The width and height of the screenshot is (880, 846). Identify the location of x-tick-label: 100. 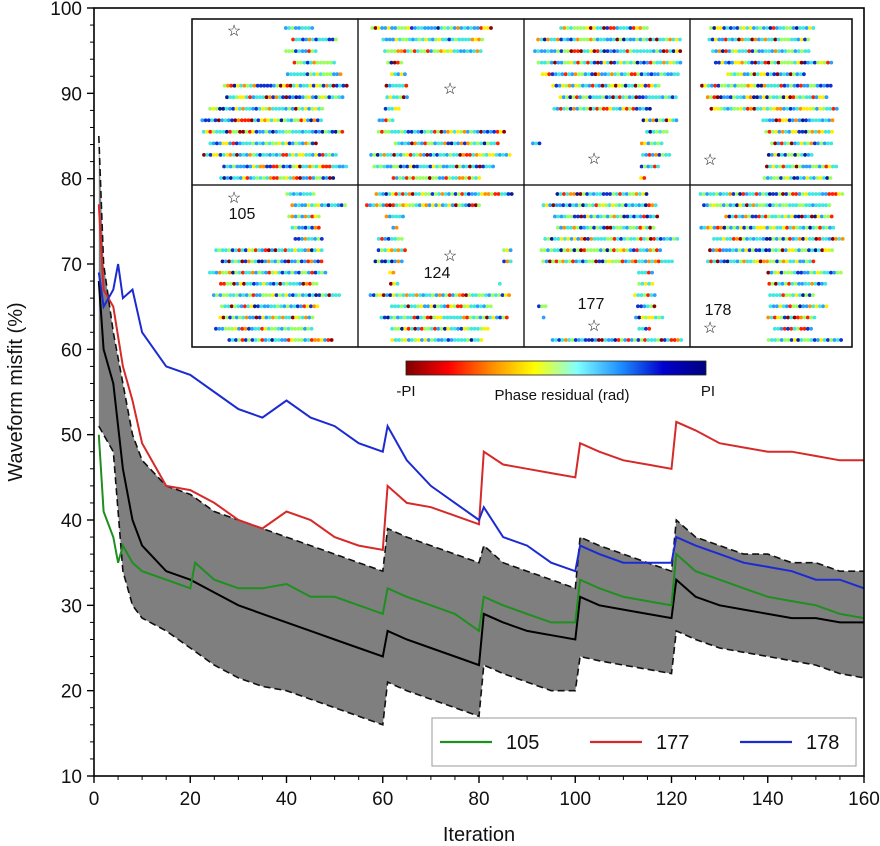
(575, 799).